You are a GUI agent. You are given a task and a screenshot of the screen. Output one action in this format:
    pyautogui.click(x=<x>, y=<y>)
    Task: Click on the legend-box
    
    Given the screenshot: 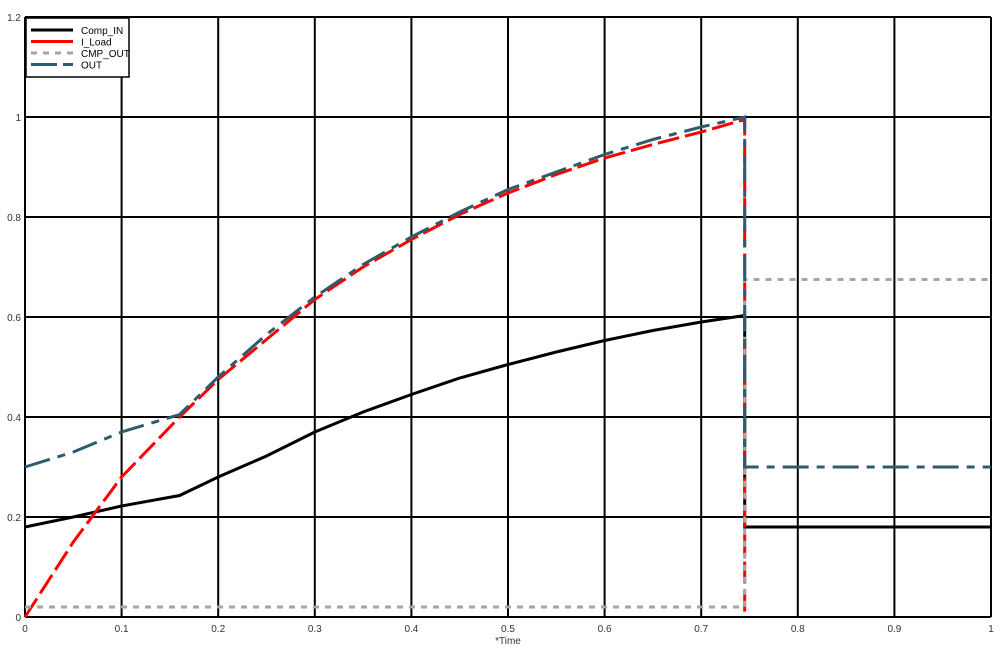 What is the action you would take?
    pyautogui.click(x=77, y=47)
    